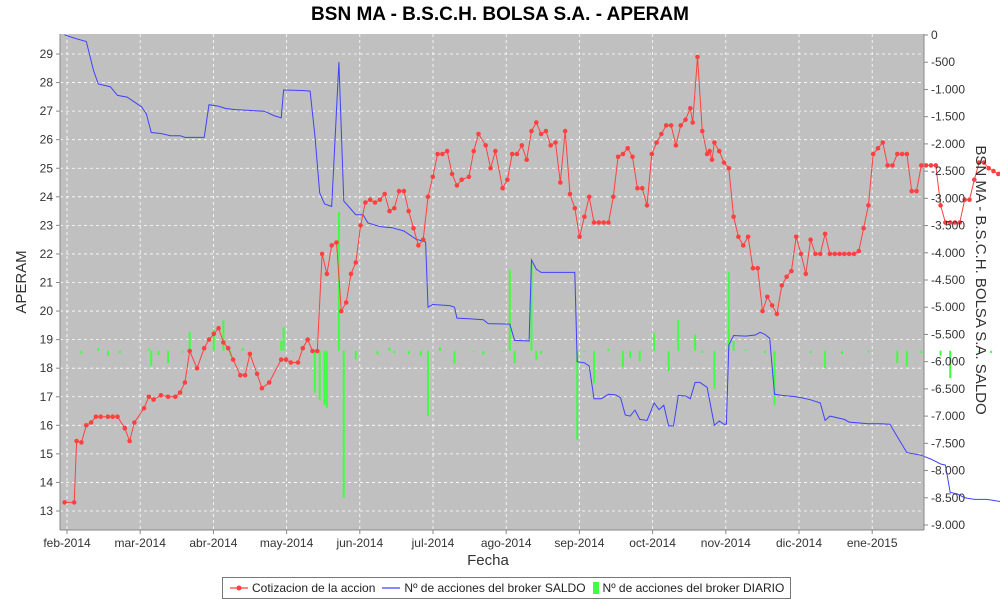 The image size is (1000, 600). Describe the element at coordinates (47, 225) in the screenshot. I see `y-tick-label: 23` at that location.